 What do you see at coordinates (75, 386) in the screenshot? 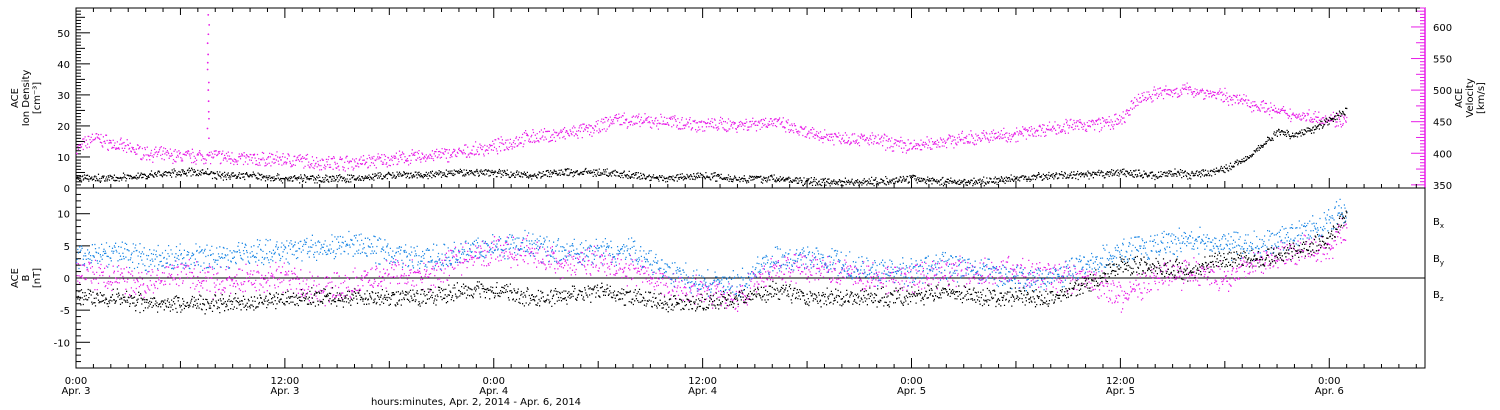
I see `x-tick-label: 0:00 Apr. 3` at bounding box center [75, 386].